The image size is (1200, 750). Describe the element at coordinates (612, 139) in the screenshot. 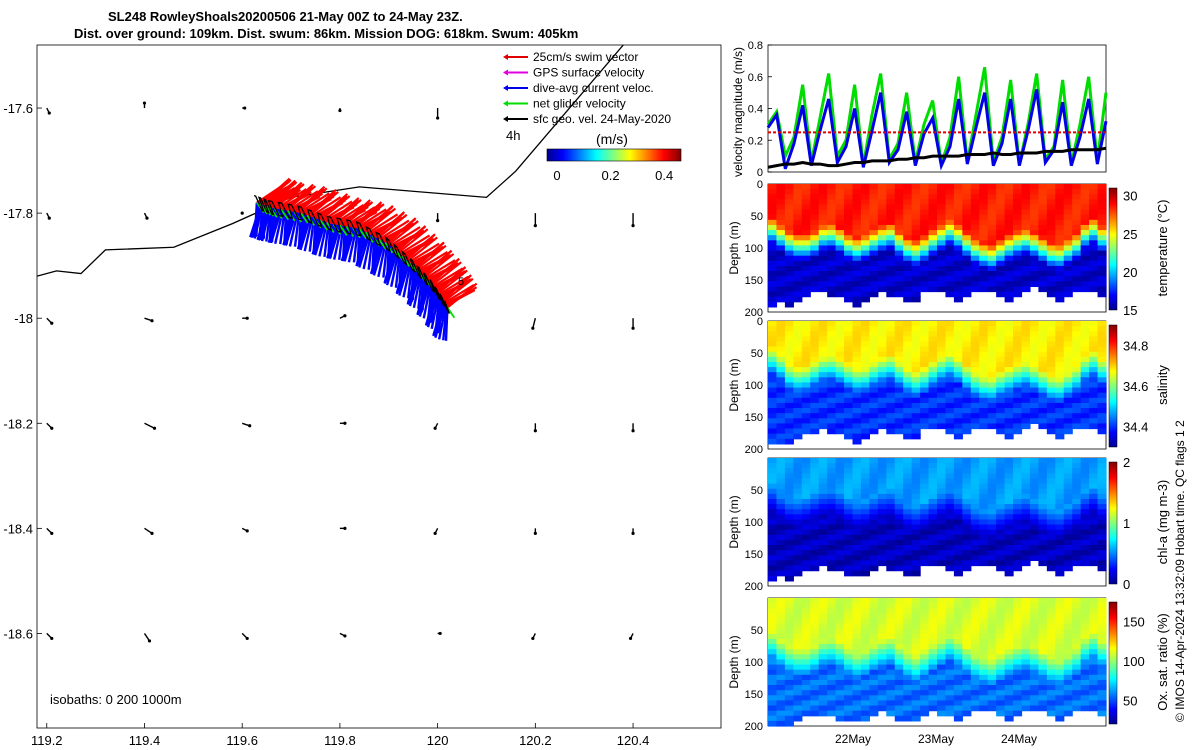

I see `colorbar-title: (m/s)` at that location.